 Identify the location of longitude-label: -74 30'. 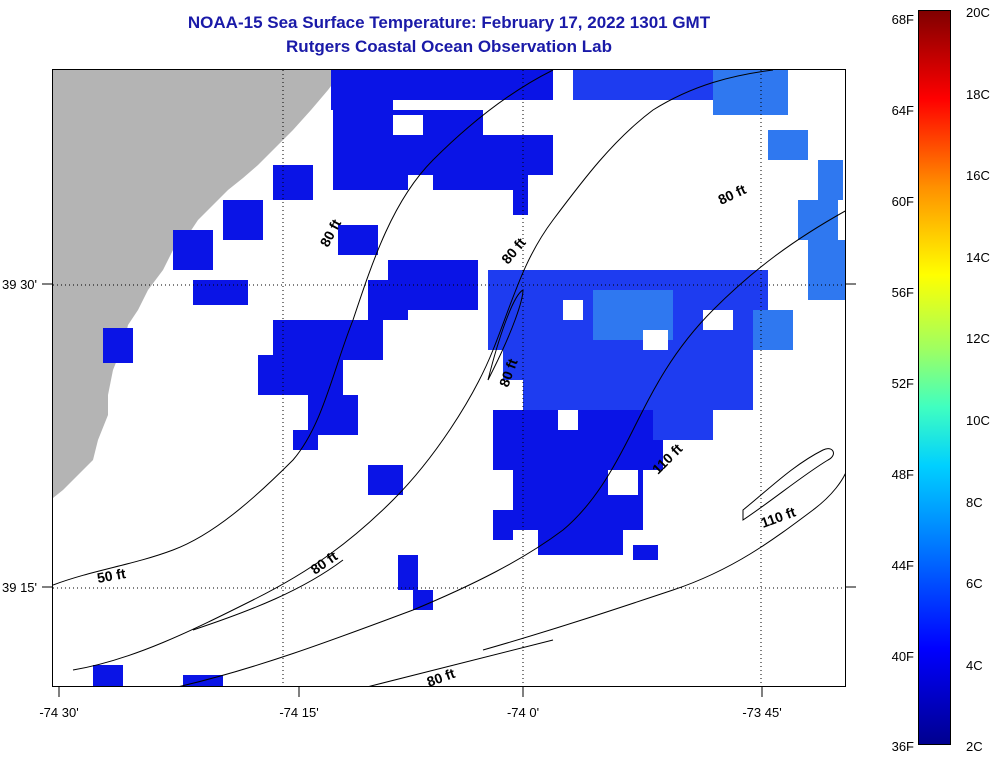
(59, 712).